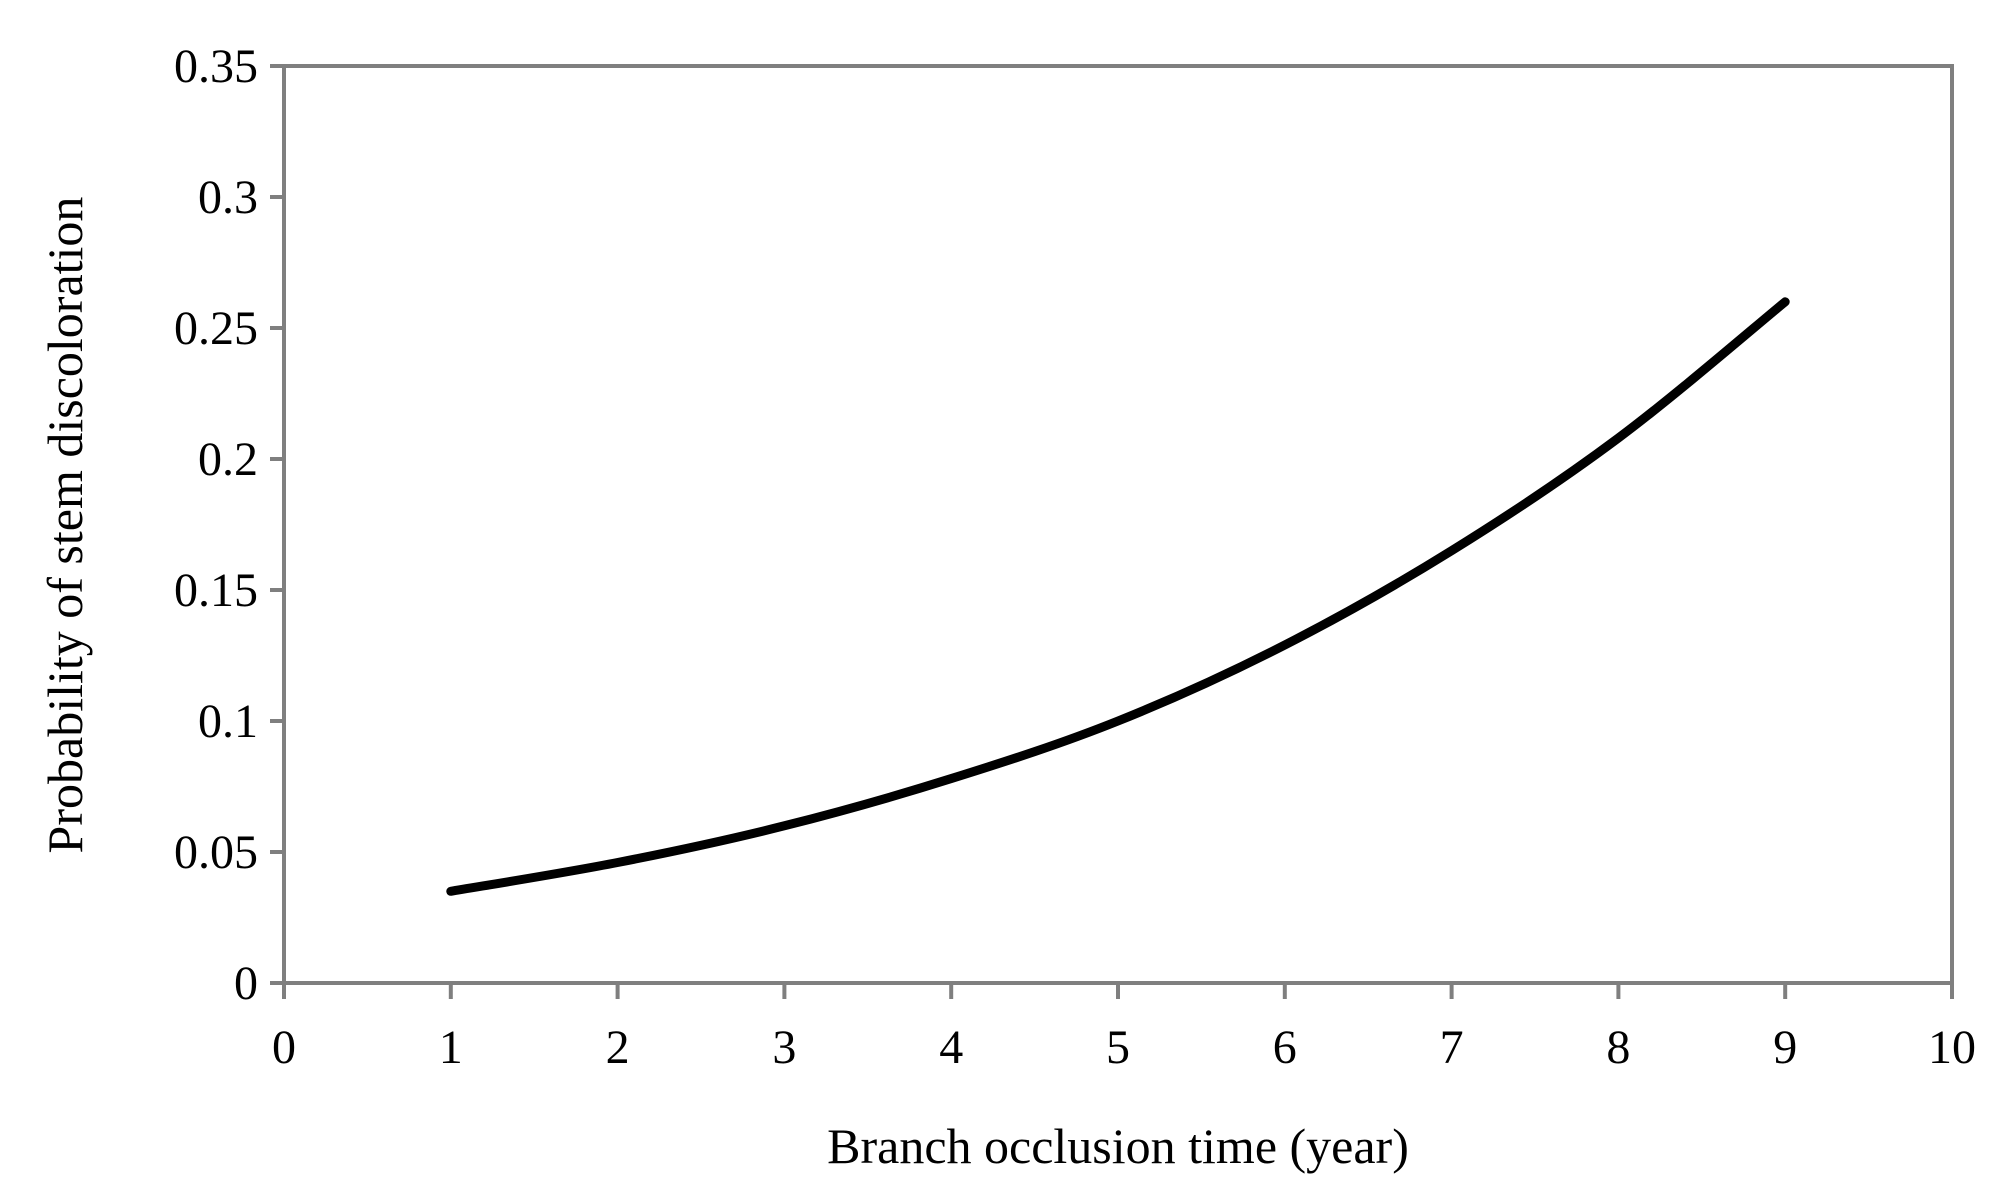 The height and width of the screenshot is (1195, 1997). I want to click on x-axis-title: Branch occlusion time (year), so click(1118, 1146).